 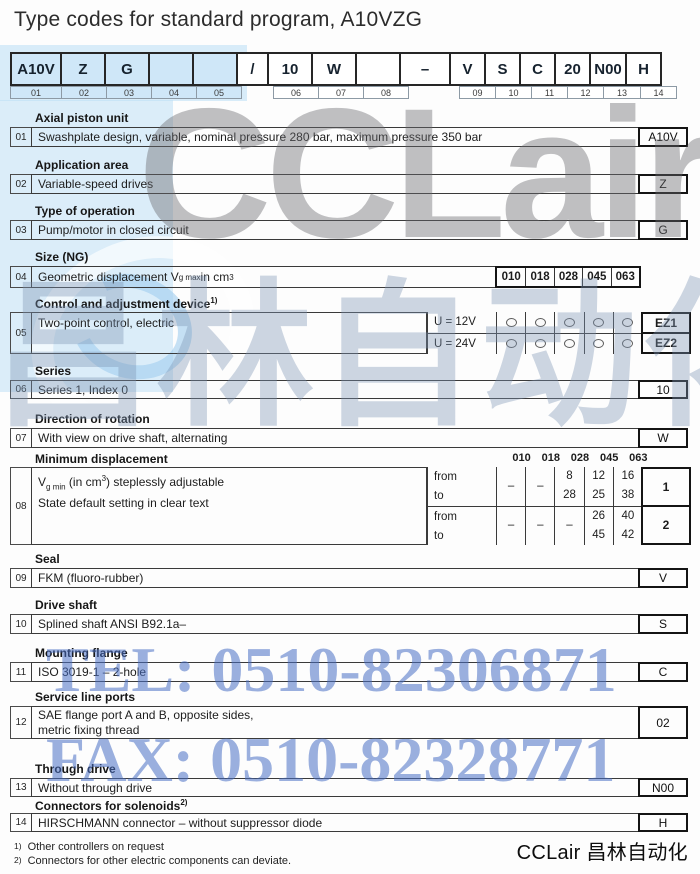 What do you see at coordinates (335, 787) in the screenshot?
I see `row-description: Without through drive` at bounding box center [335, 787].